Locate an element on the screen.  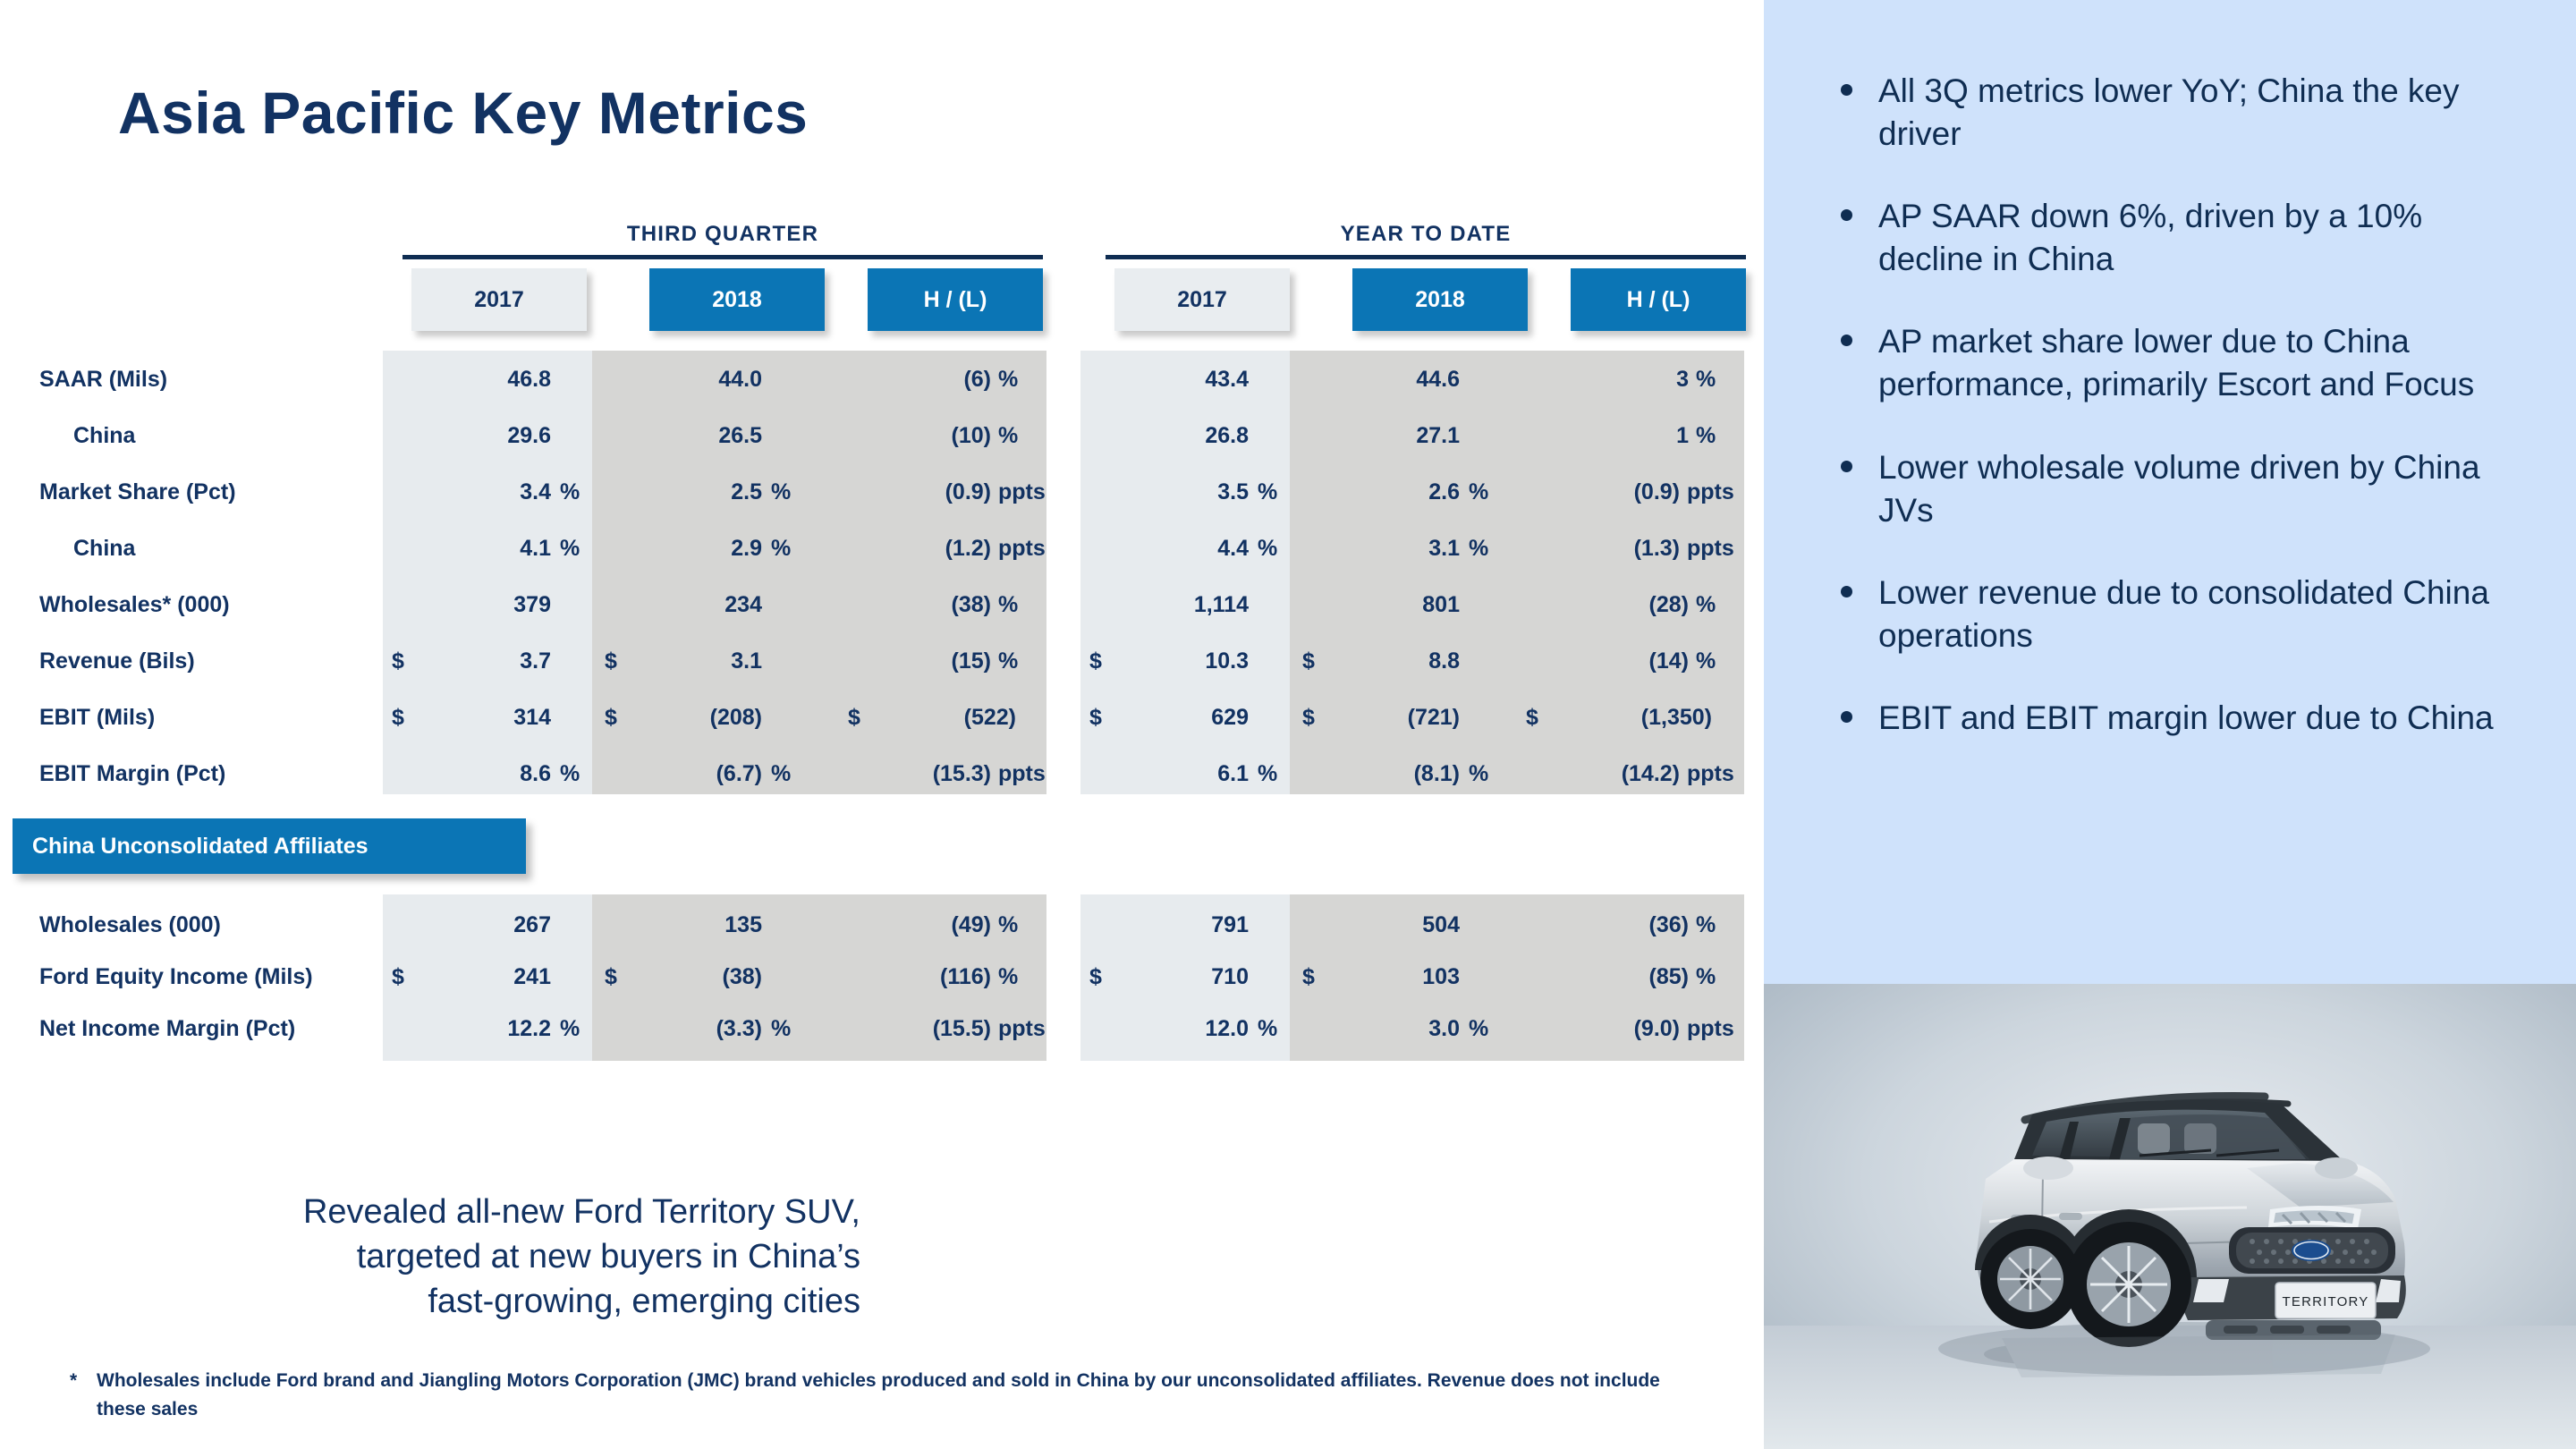
row-label: Ford Equity Income (Mils) is located at coordinates (176, 976).